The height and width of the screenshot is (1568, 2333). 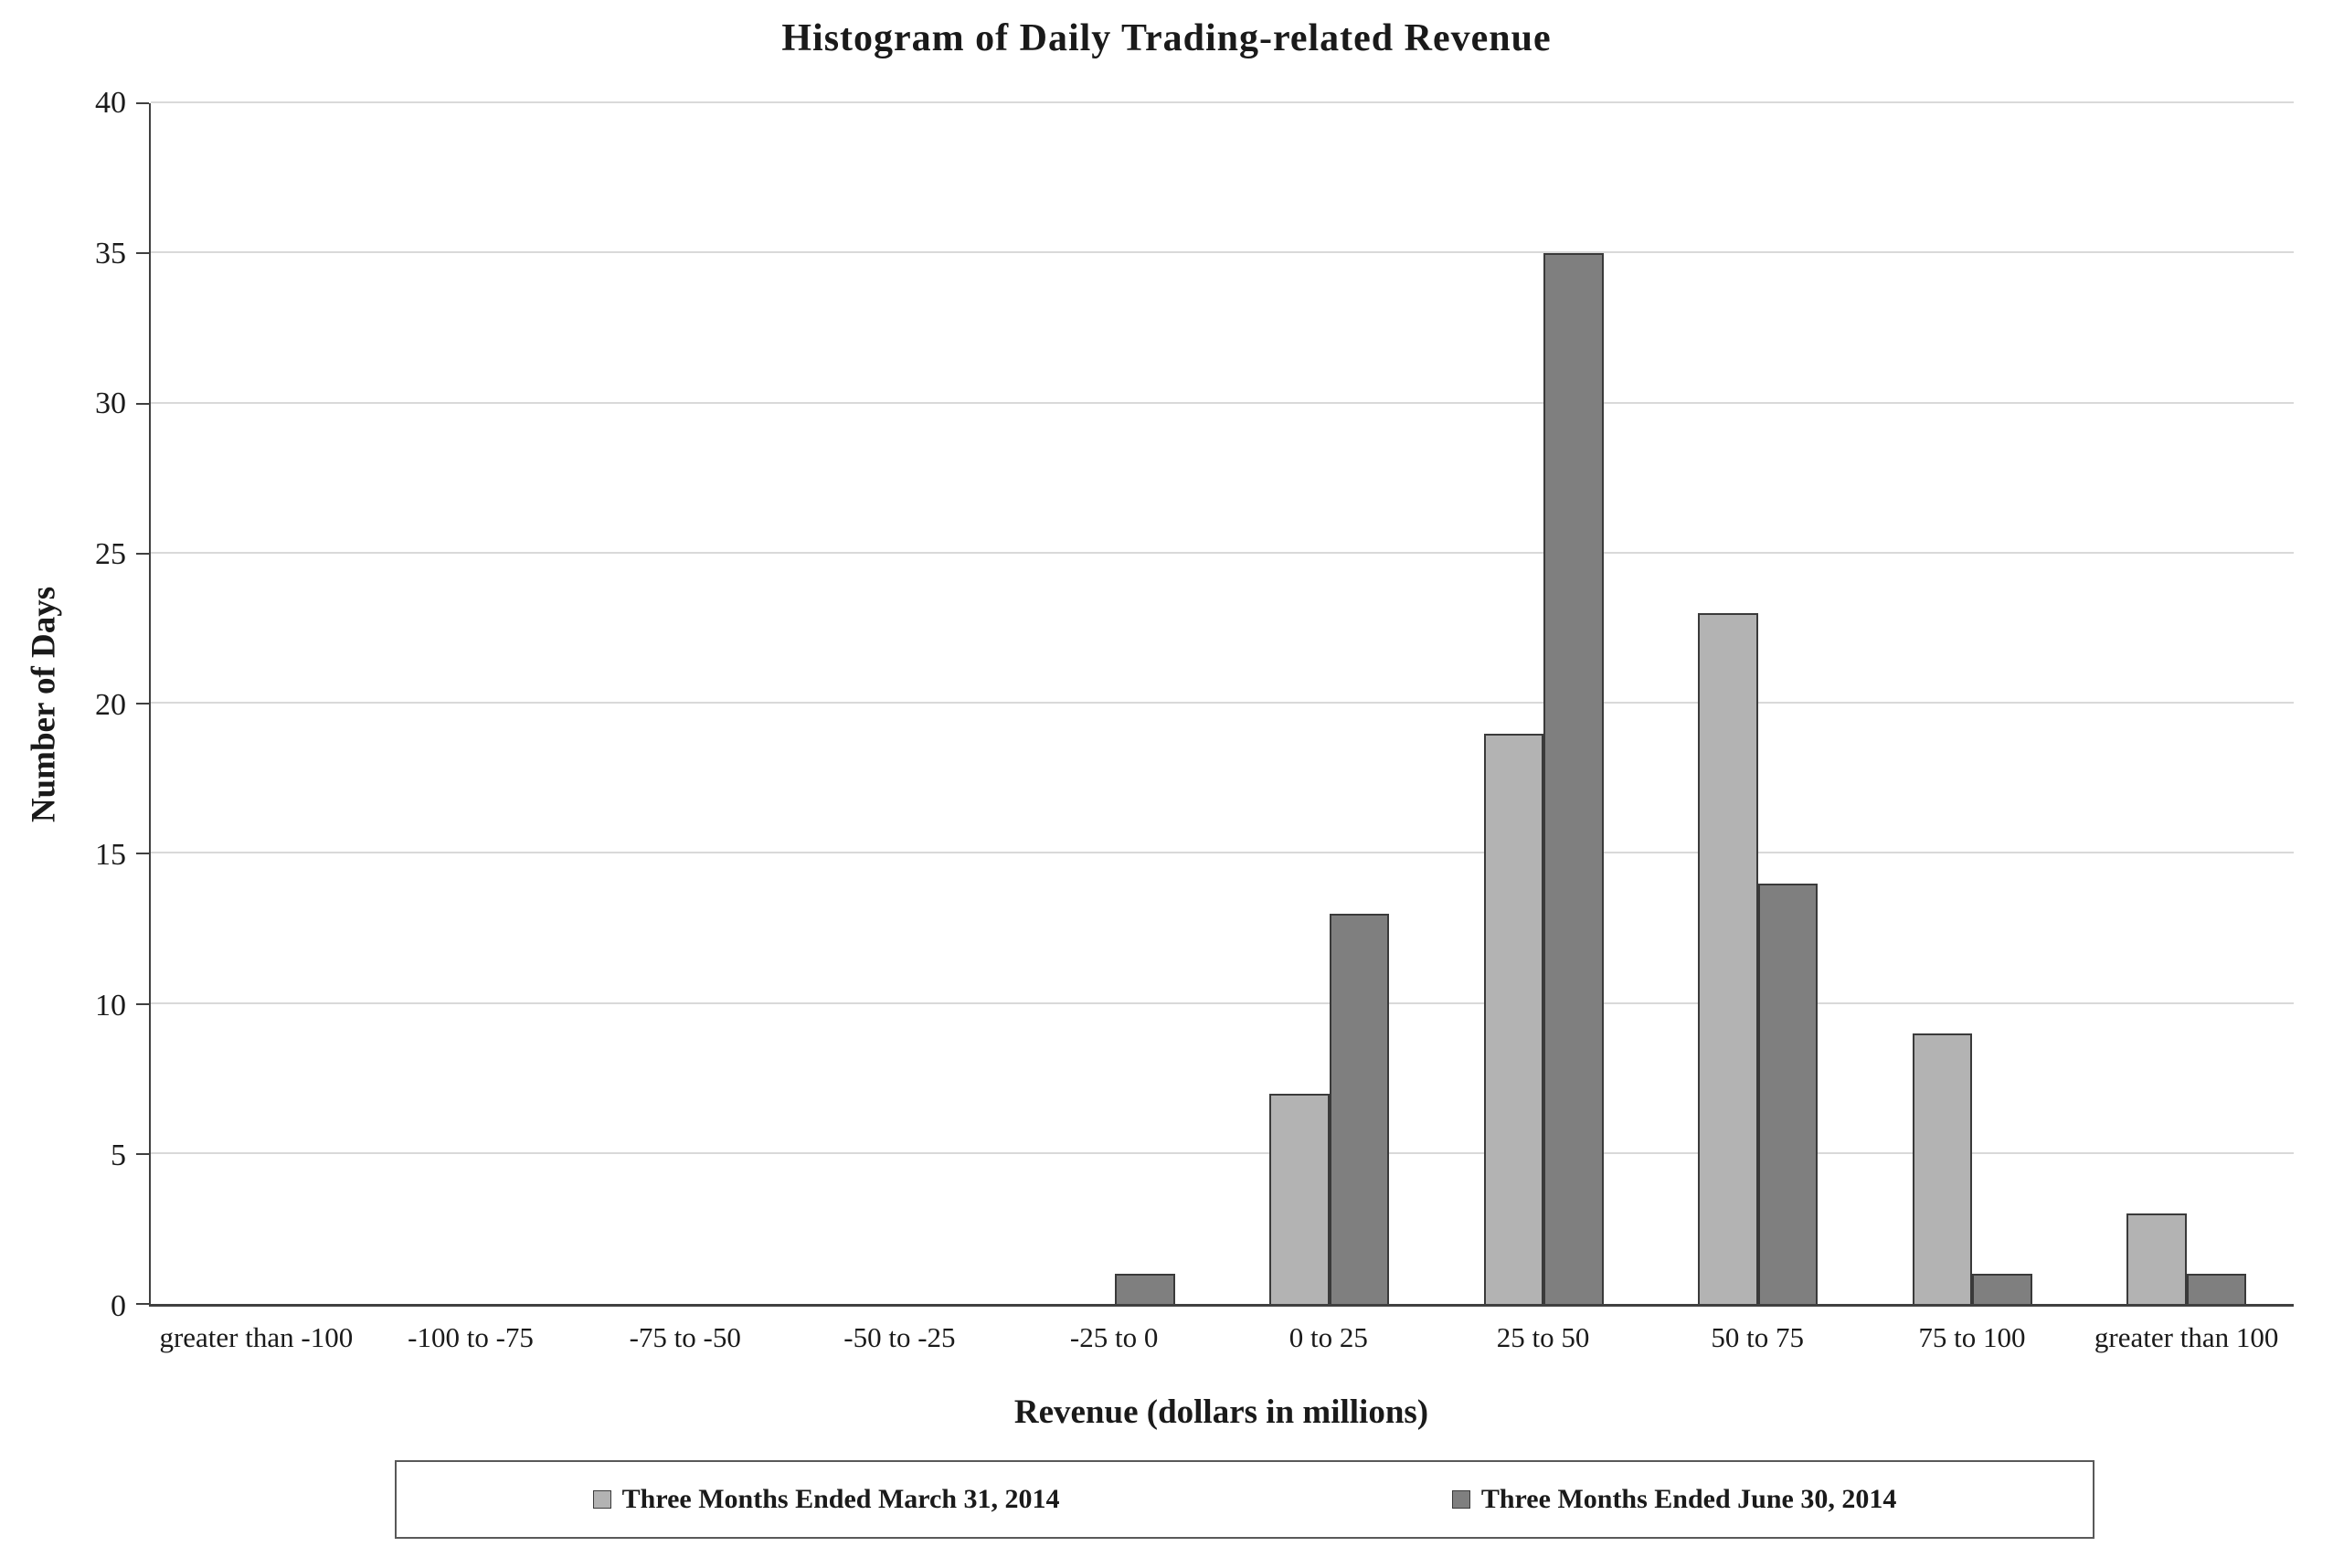 What do you see at coordinates (110, 705) in the screenshot?
I see `y-axis-tick-label: 20` at bounding box center [110, 705].